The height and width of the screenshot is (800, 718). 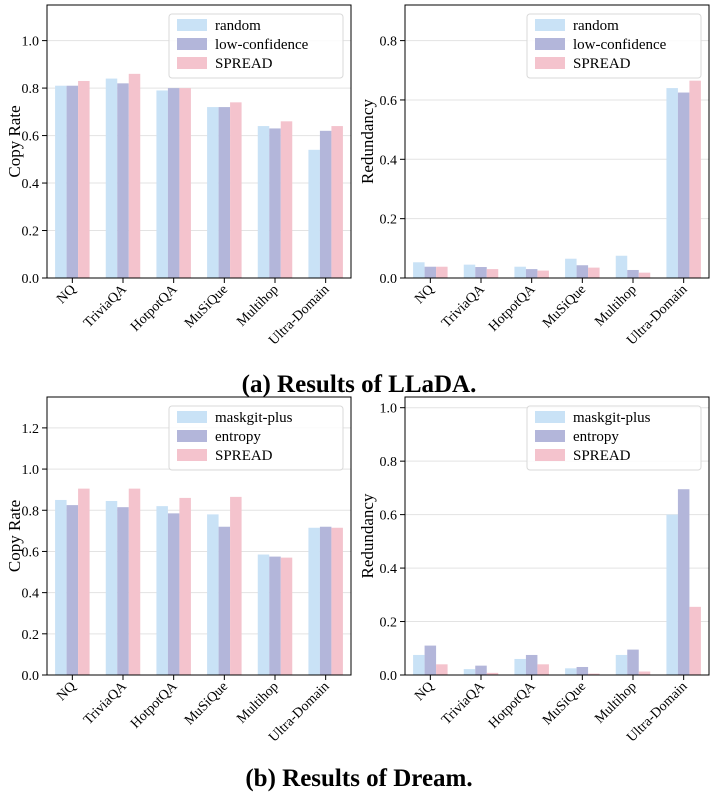 I want to click on legend-swatch-maskgit-plus, so click(x=192, y=417).